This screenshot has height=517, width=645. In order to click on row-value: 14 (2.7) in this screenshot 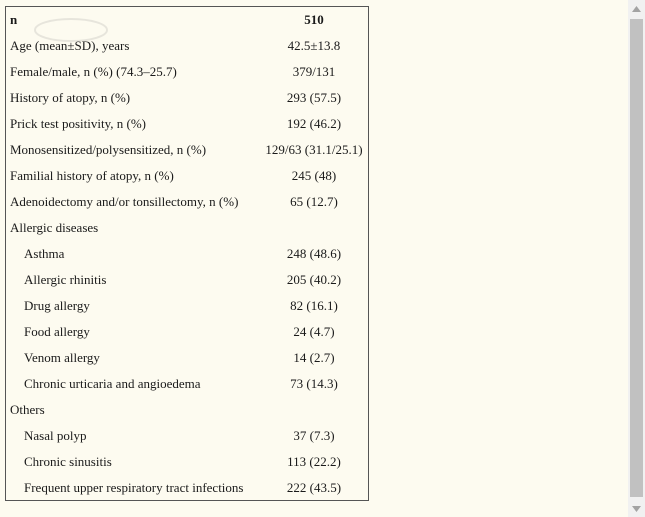, I will do `click(314, 357)`.